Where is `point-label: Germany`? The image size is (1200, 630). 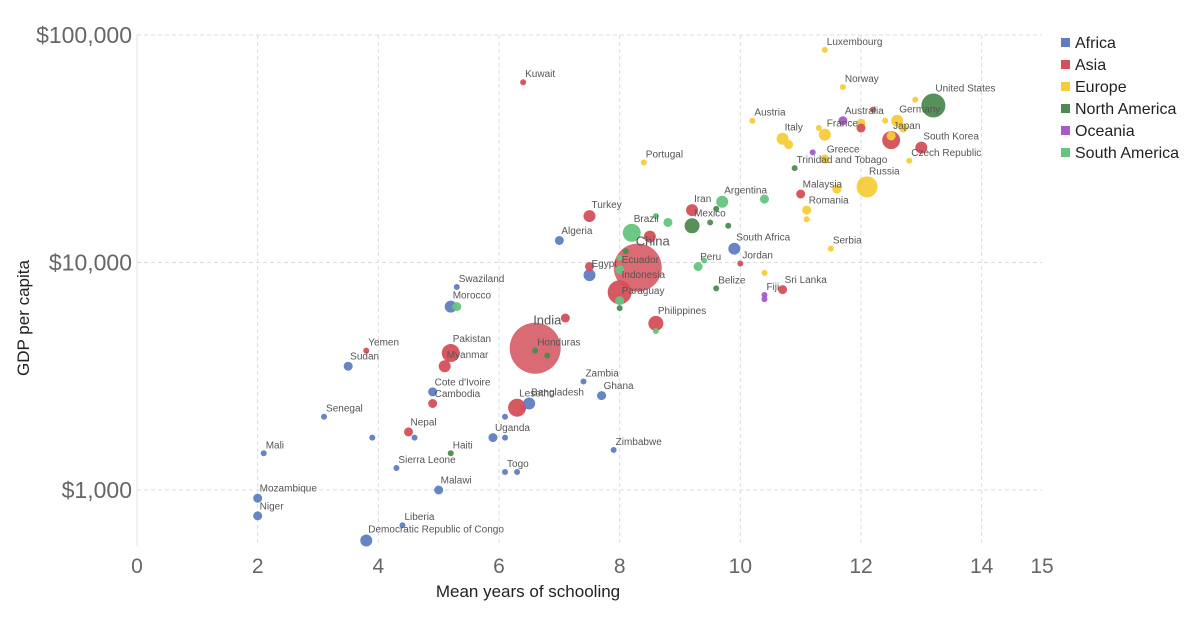
point-label: Germany is located at coordinates (919, 110).